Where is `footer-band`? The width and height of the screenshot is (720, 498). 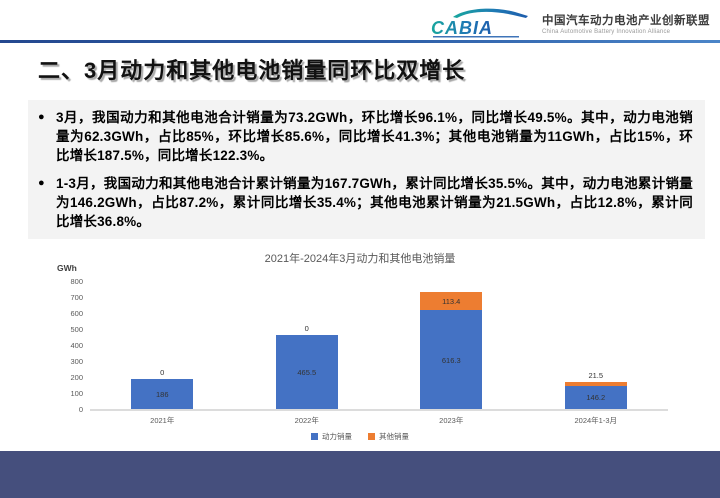 footer-band is located at coordinates (360, 474).